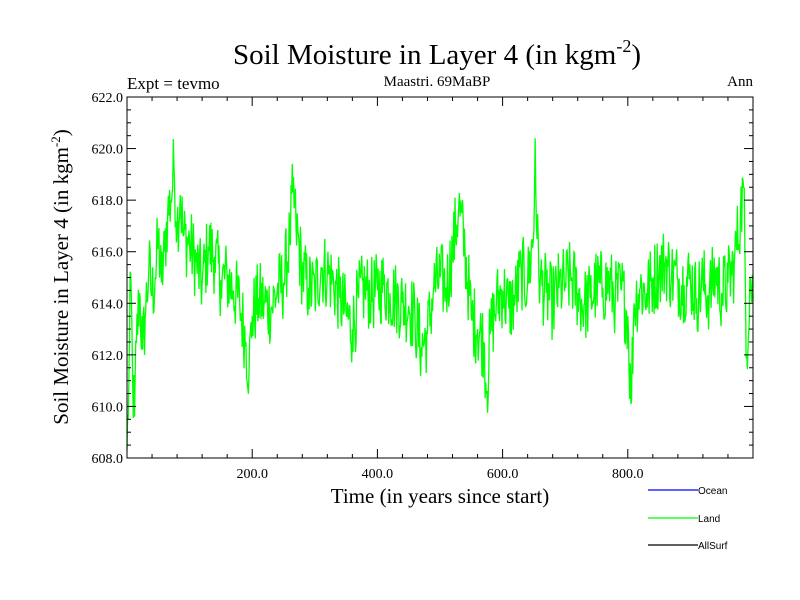  I want to click on subtitle-center: Maastri. 69MaBP, so click(437, 82).